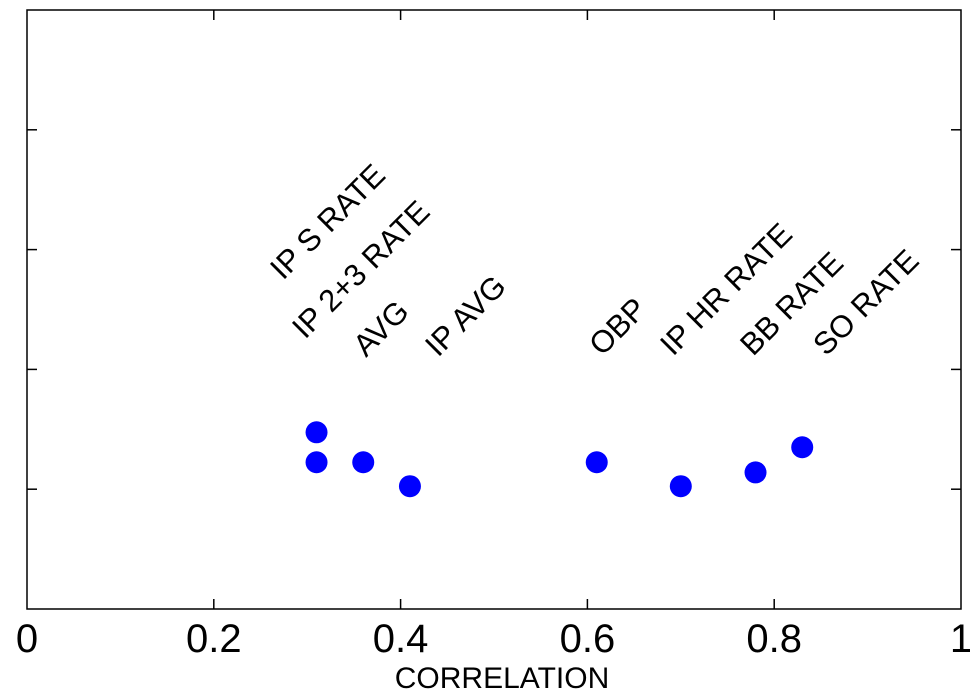  What do you see at coordinates (559, 459) in the screenshot?
I see `data-points` at bounding box center [559, 459].